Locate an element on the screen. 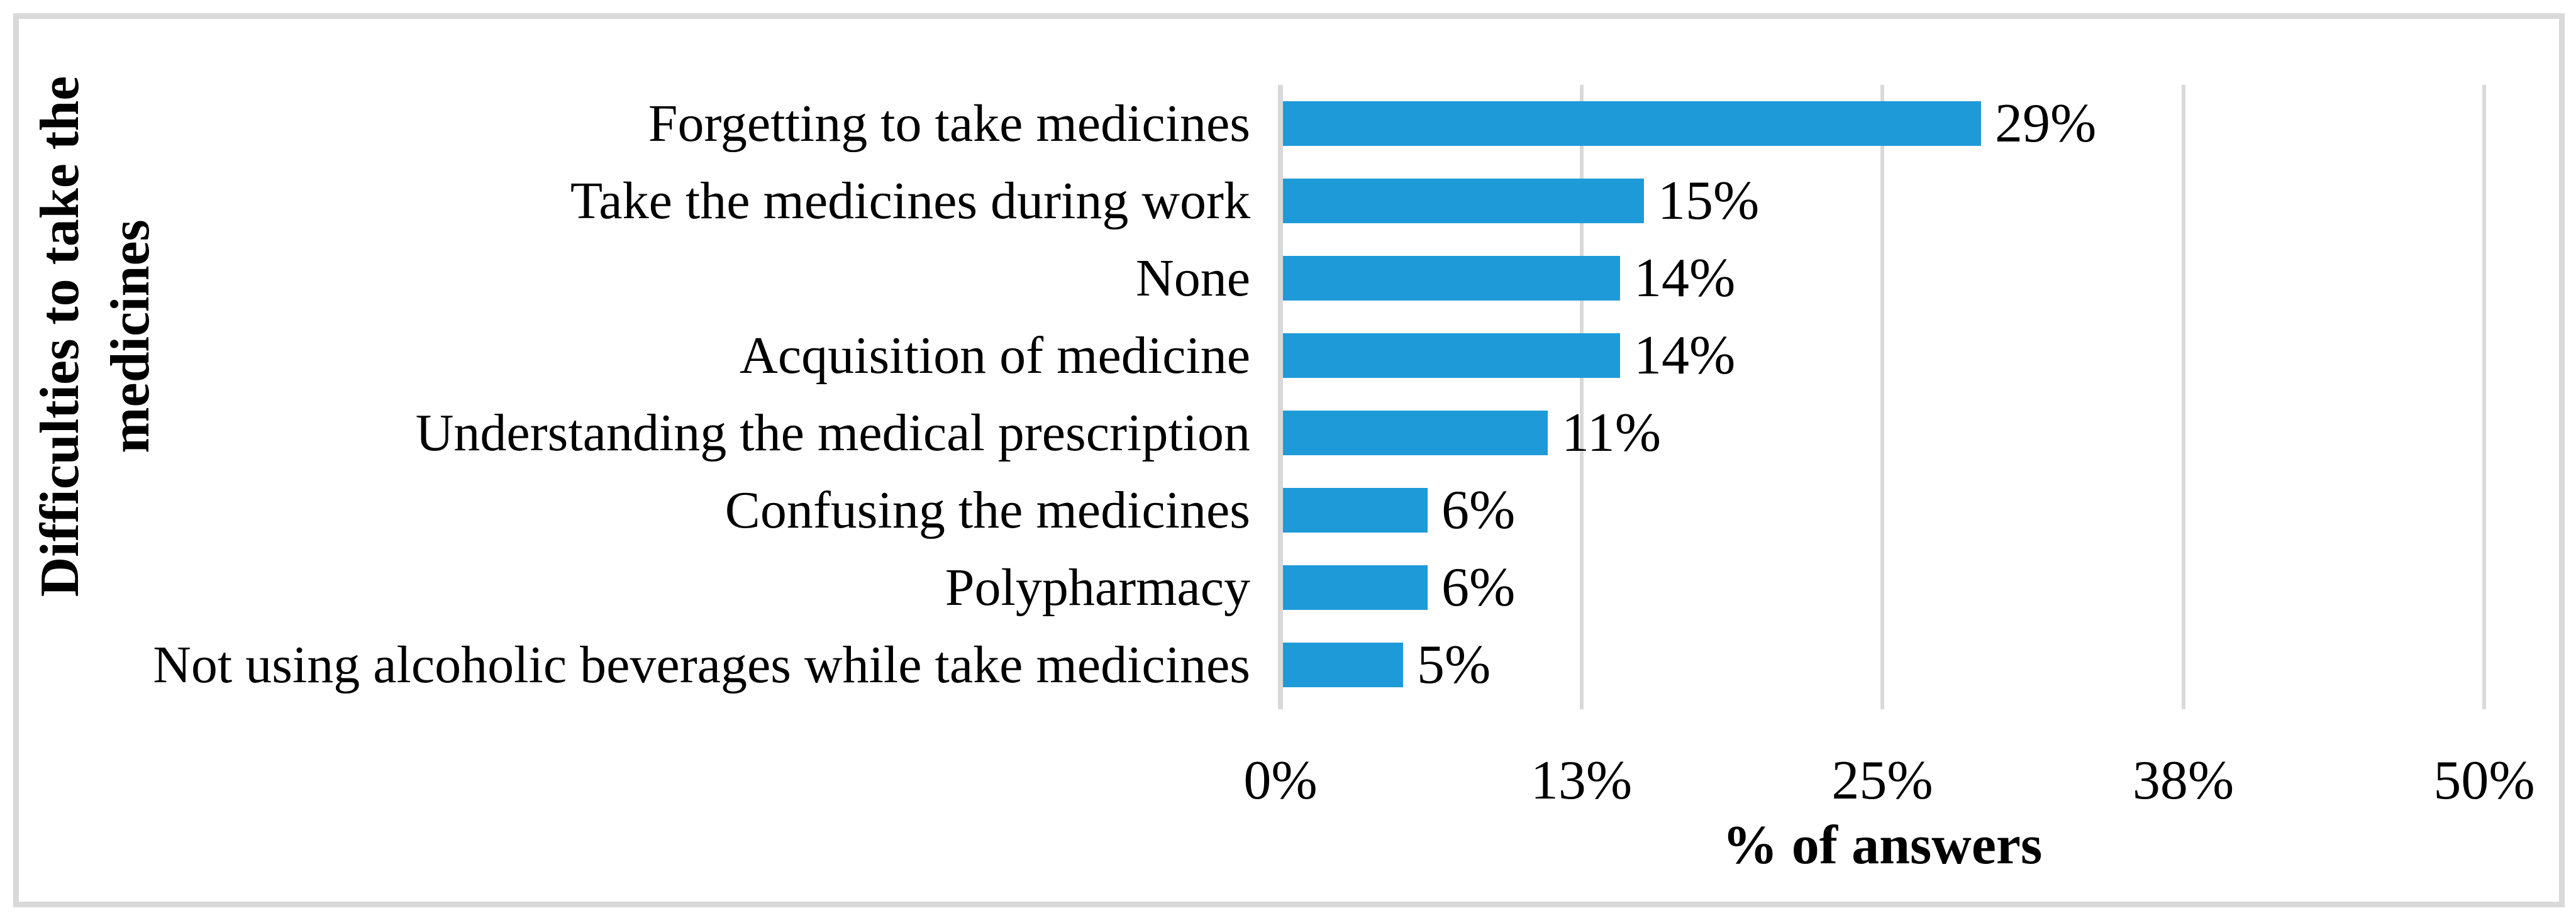  category-label: Take the medicines during work is located at coordinates (910, 201).